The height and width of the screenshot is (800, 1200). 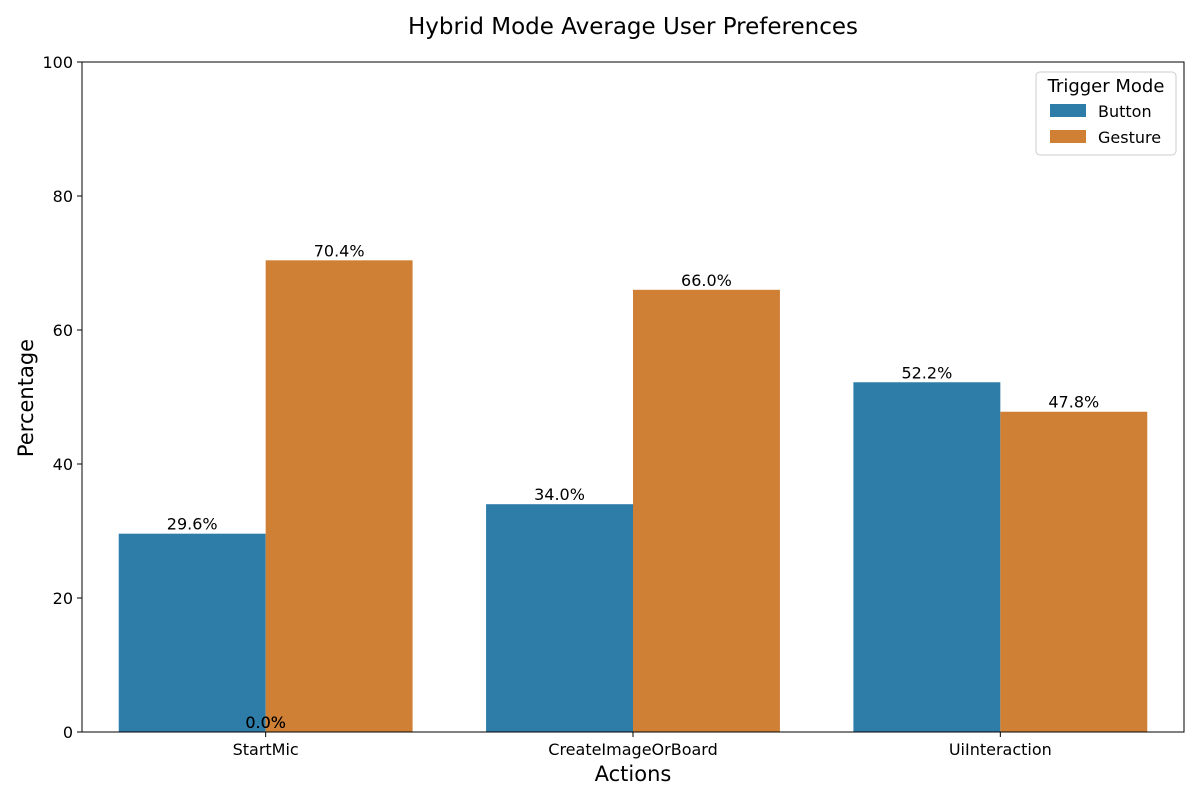 What do you see at coordinates (339, 250) in the screenshot?
I see `data-label: 70.4%` at bounding box center [339, 250].